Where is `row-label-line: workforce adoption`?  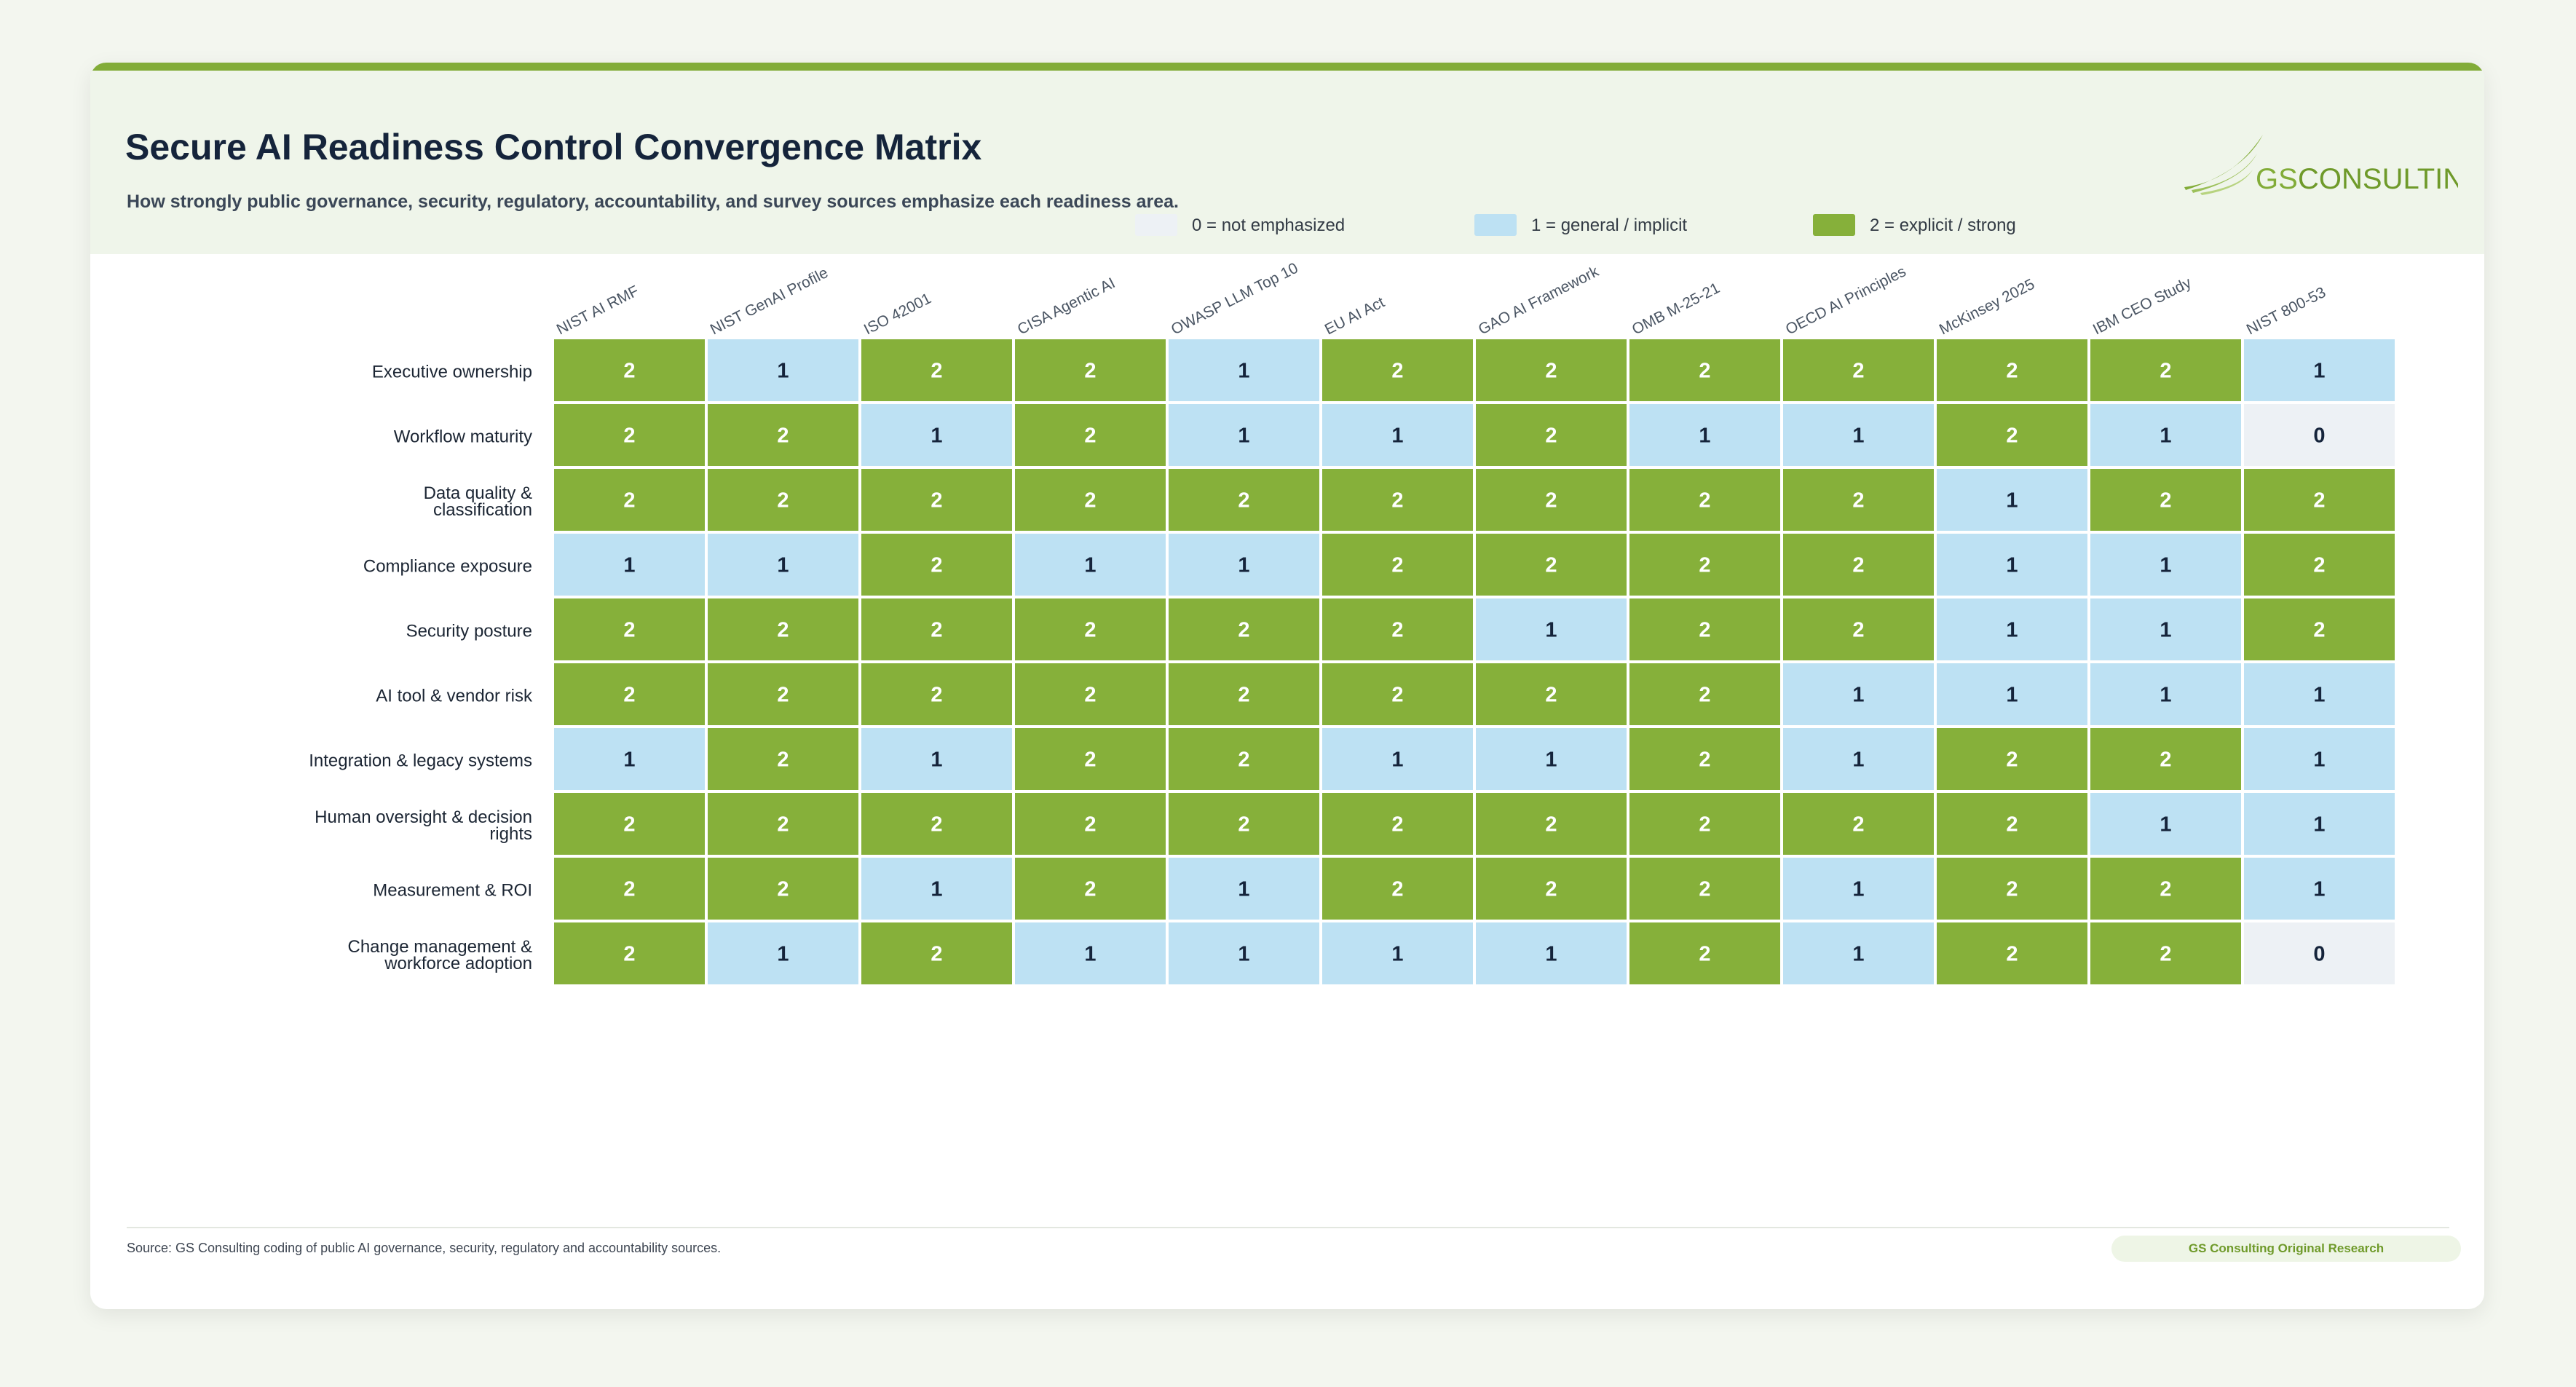
row-label-line: workforce adoption is located at coordinates (458, 964).